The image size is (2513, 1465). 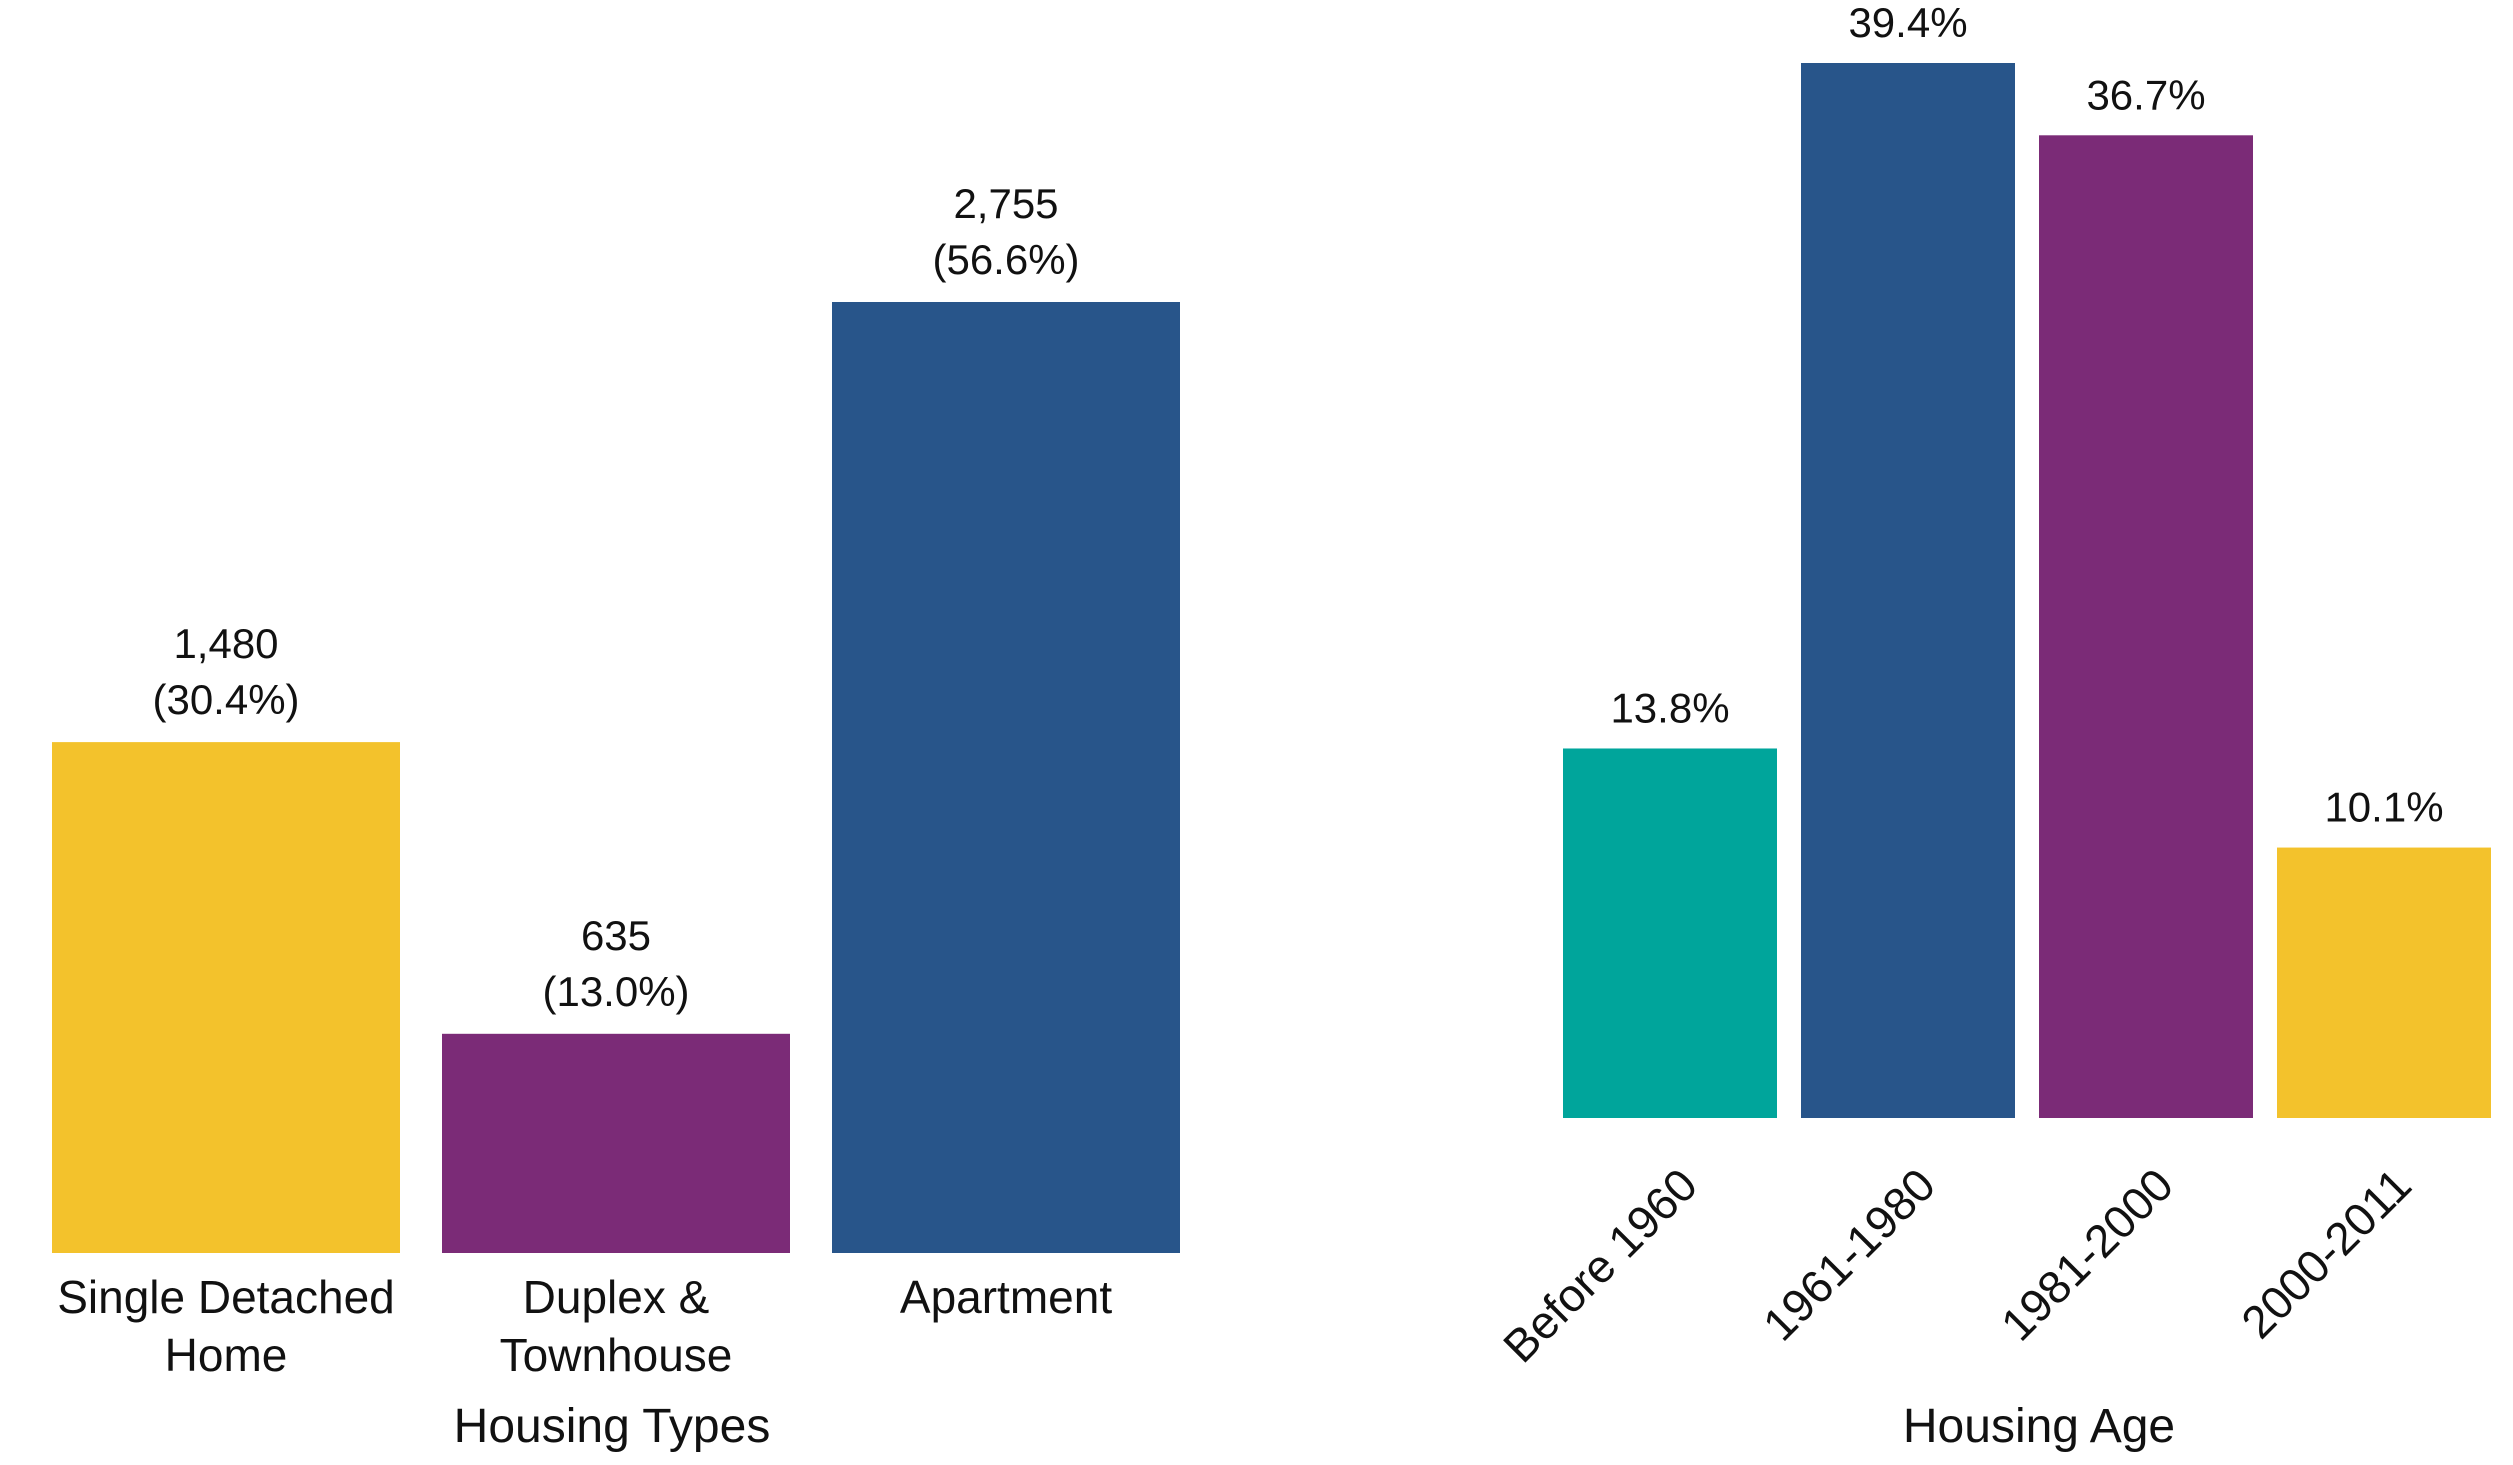 I want to click on tick-label-duplex-townhouse: Duplex & Townhouse, so click(x=616, y=1326).